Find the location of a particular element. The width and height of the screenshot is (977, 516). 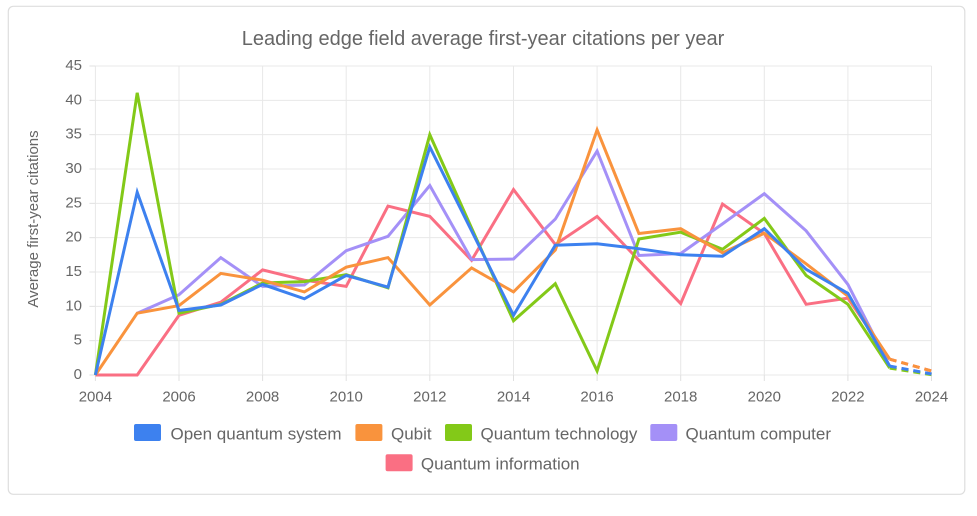

svg-text: 2016 is located at coordinates (596, 397).